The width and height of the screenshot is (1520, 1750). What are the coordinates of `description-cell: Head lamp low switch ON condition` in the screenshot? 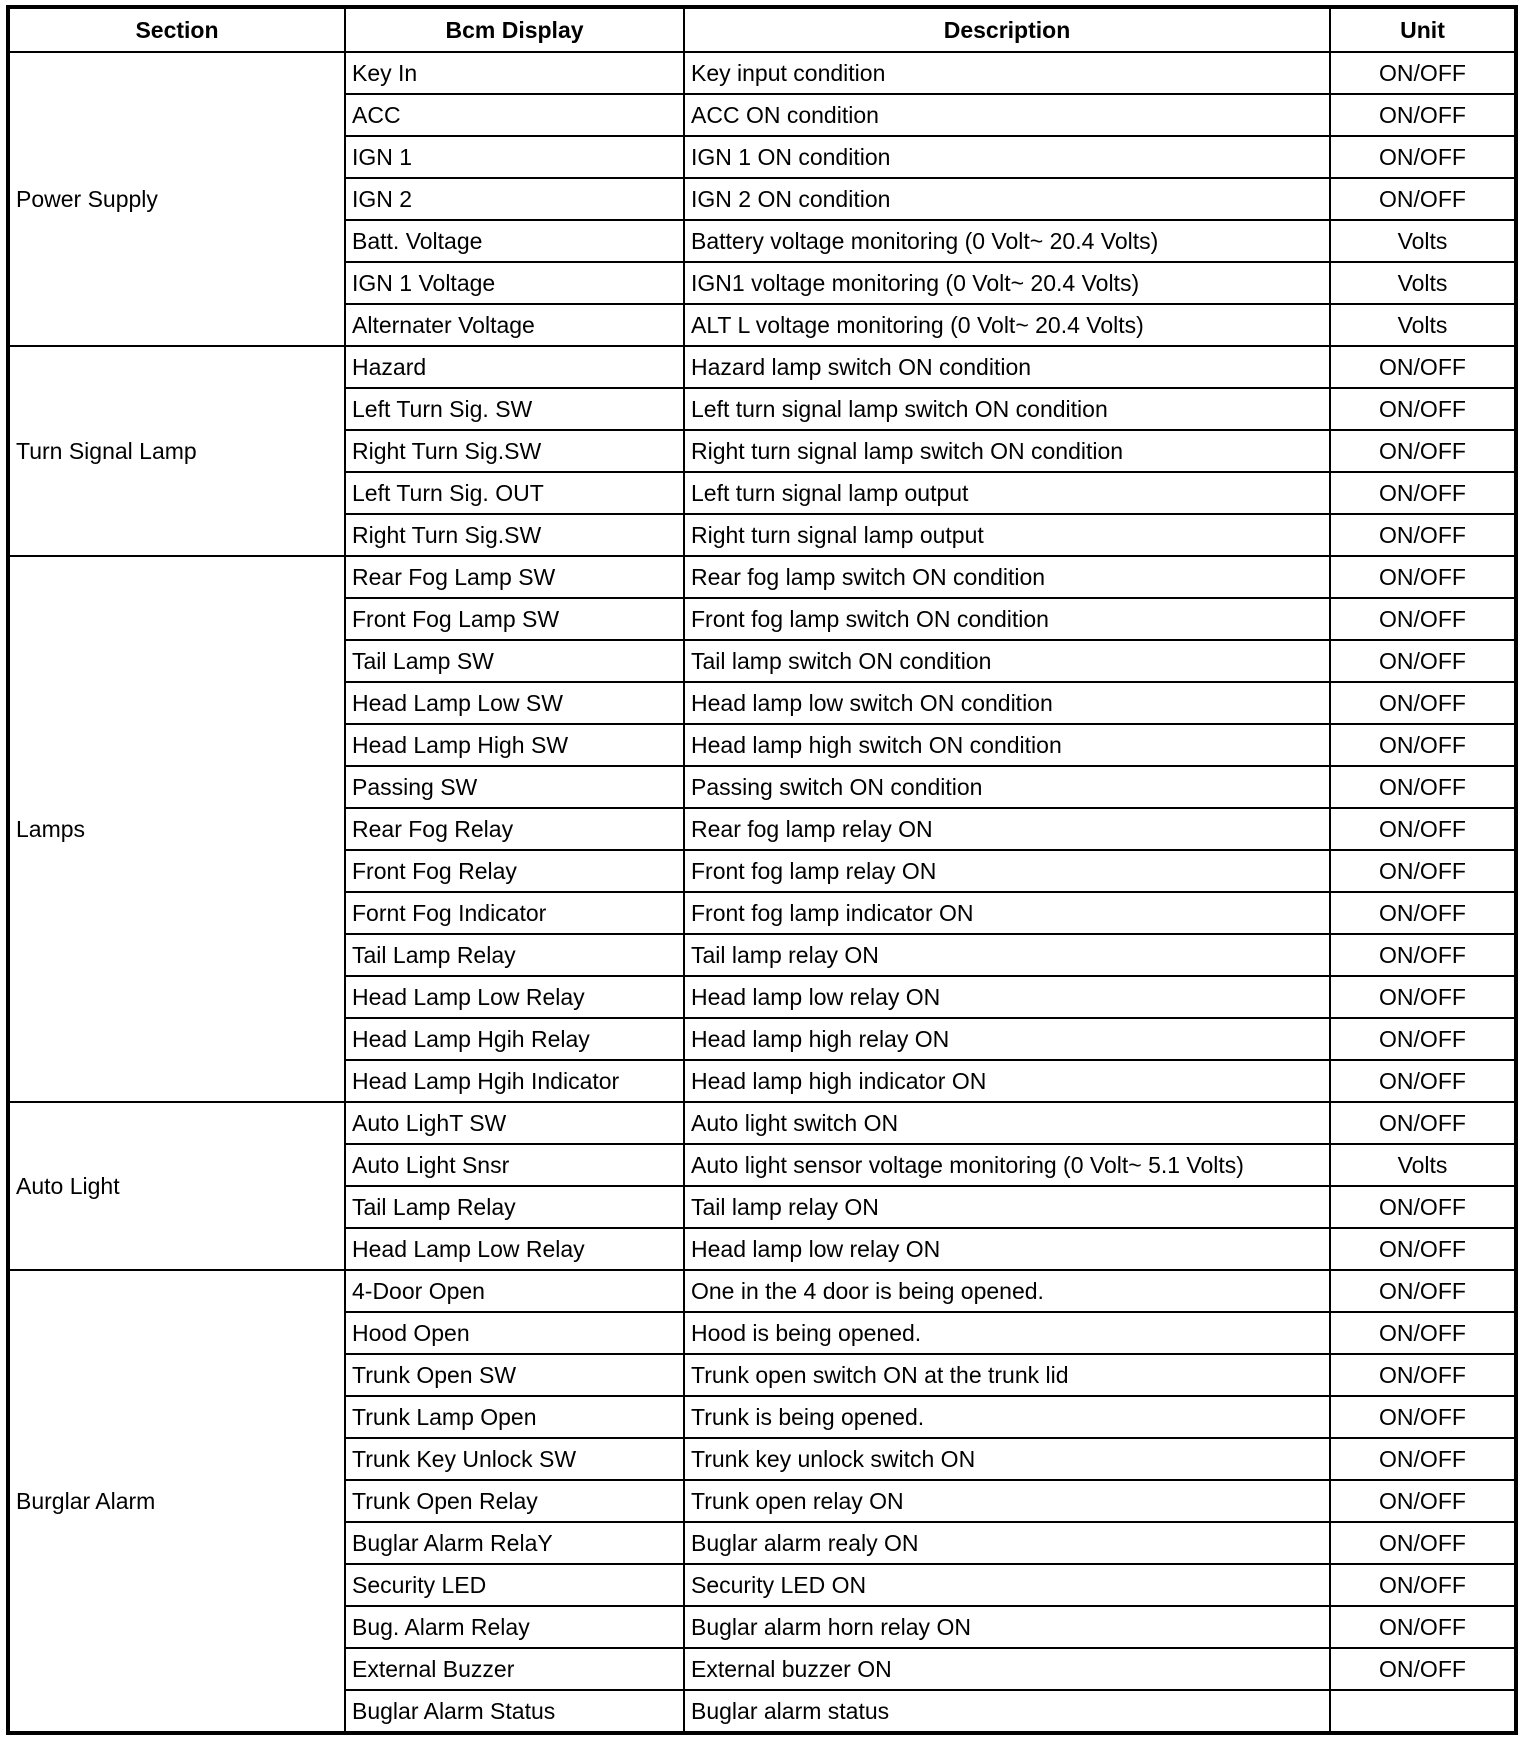 It's located at (1007, 703).